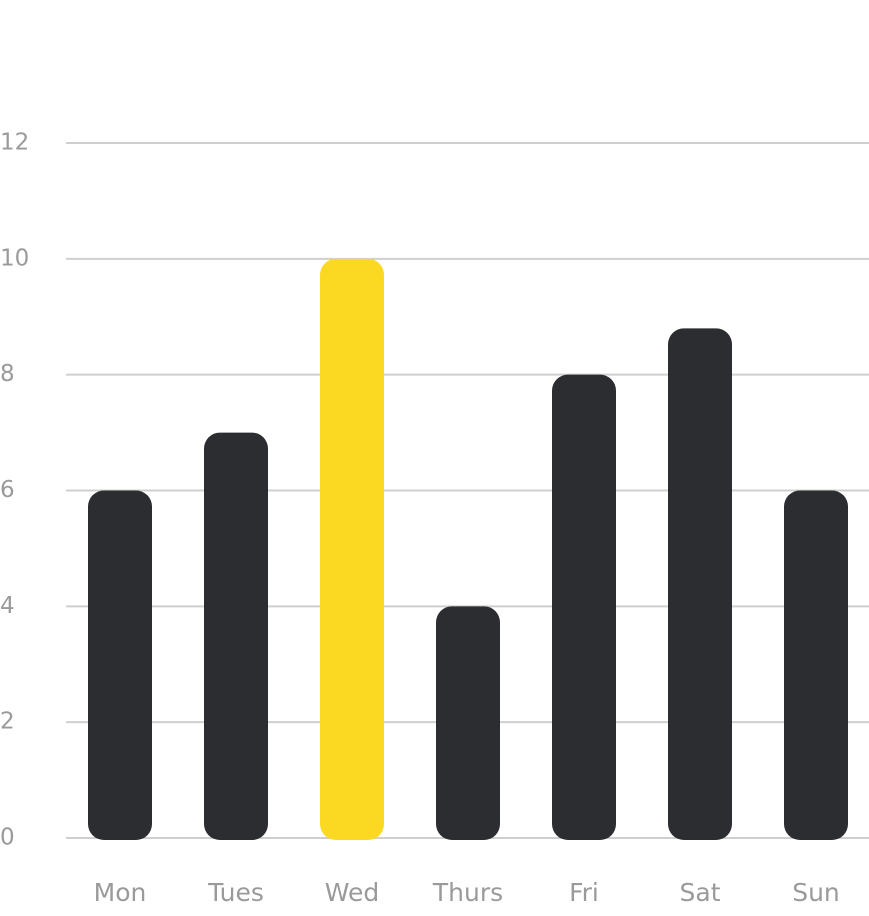  Describe the element at coordinates (120, 892) in the screenshot. I see `x-tick-label: Mon` at that location.